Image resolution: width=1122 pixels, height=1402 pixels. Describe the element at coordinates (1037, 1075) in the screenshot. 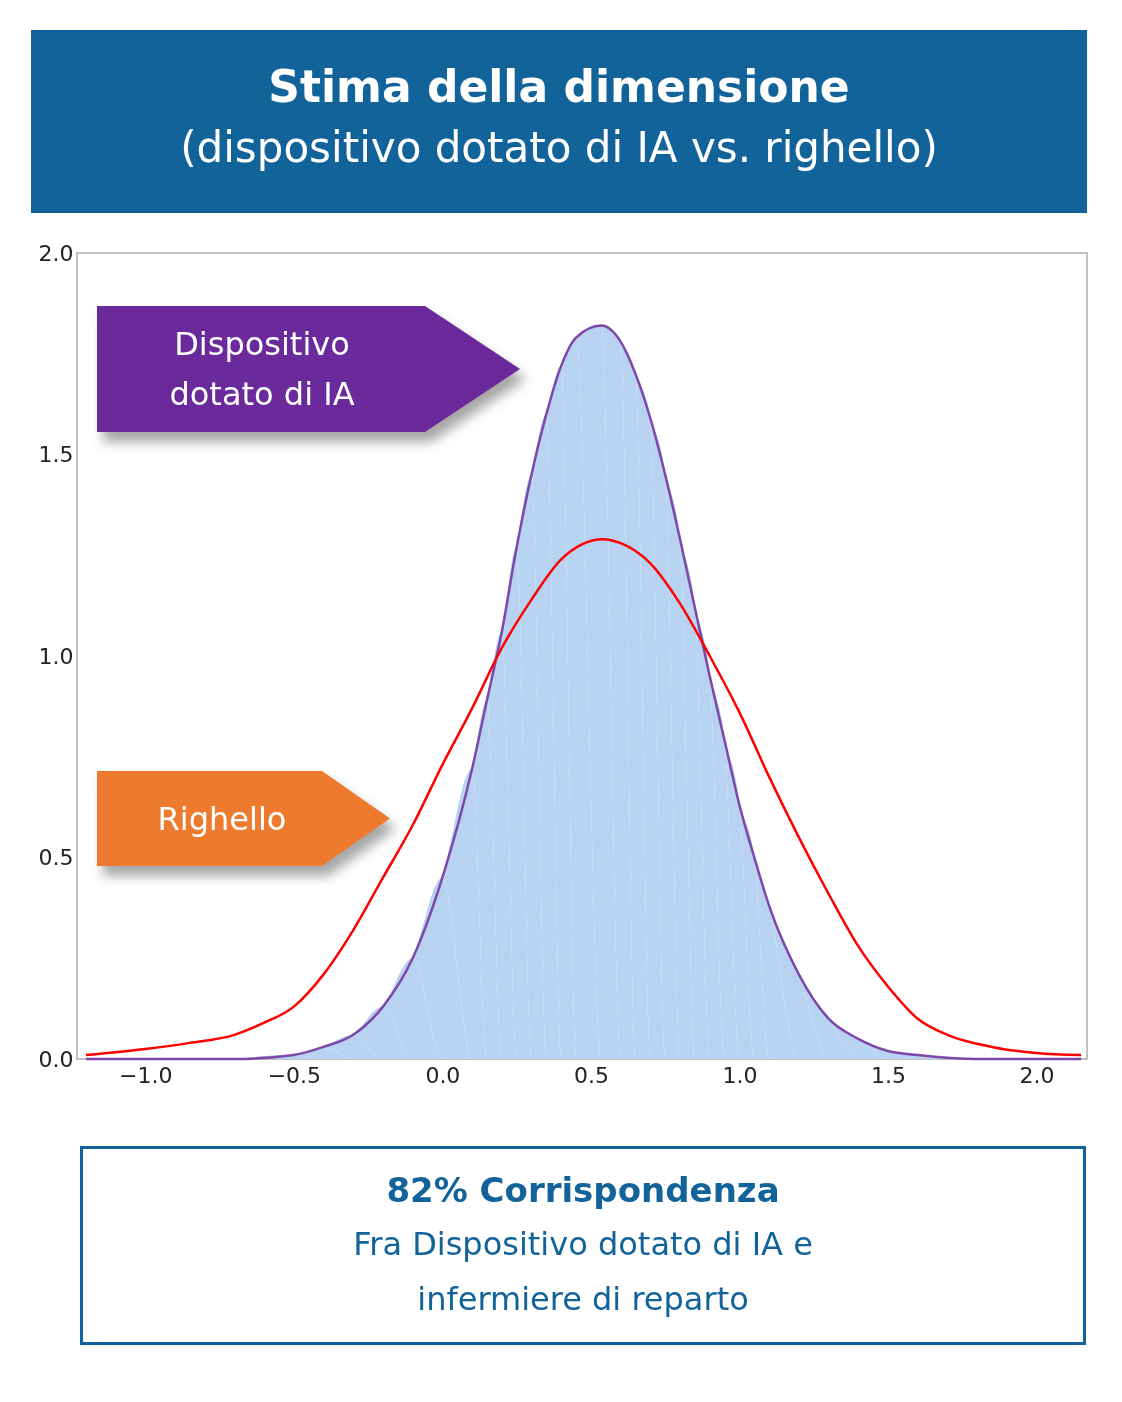

I see `x-tick-label: 2.0` at that location.